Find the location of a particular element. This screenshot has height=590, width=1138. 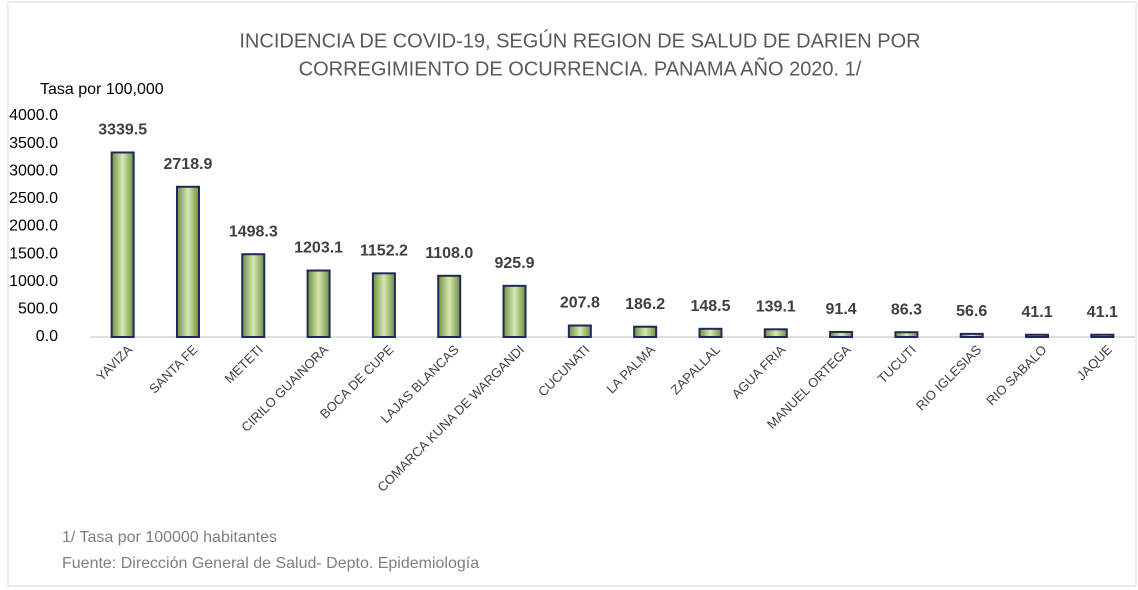

x-tick-label: SANTA FE is located at coordinates (173, 369).